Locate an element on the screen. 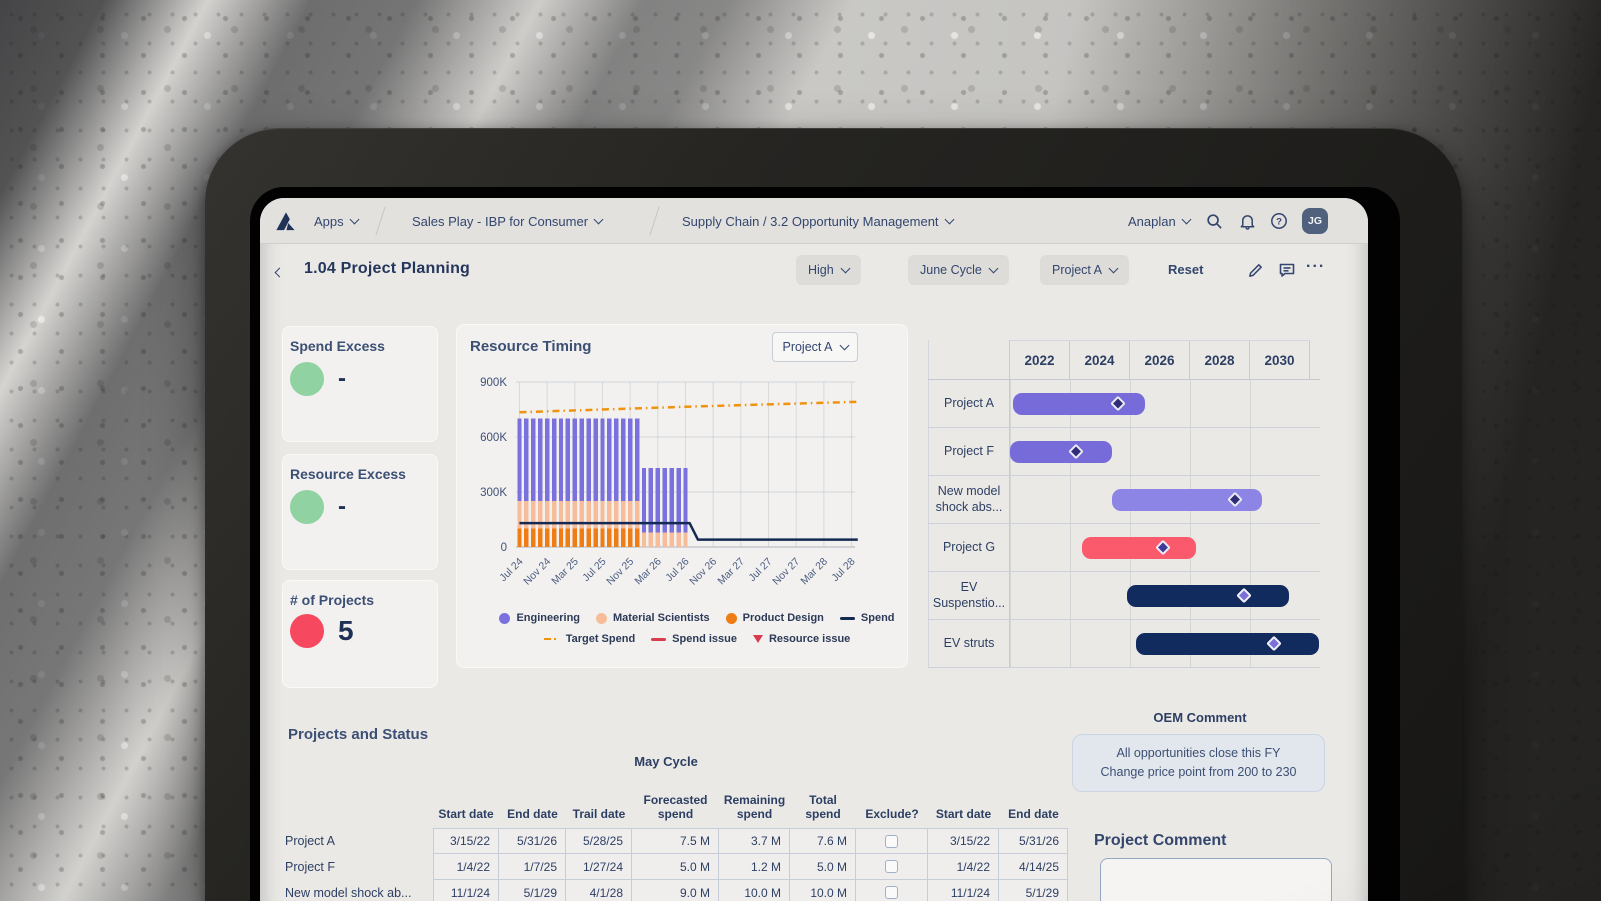 This screenshot has height=901, width=1601. gantt-row: Project A is located at coordinates (1124, 404).